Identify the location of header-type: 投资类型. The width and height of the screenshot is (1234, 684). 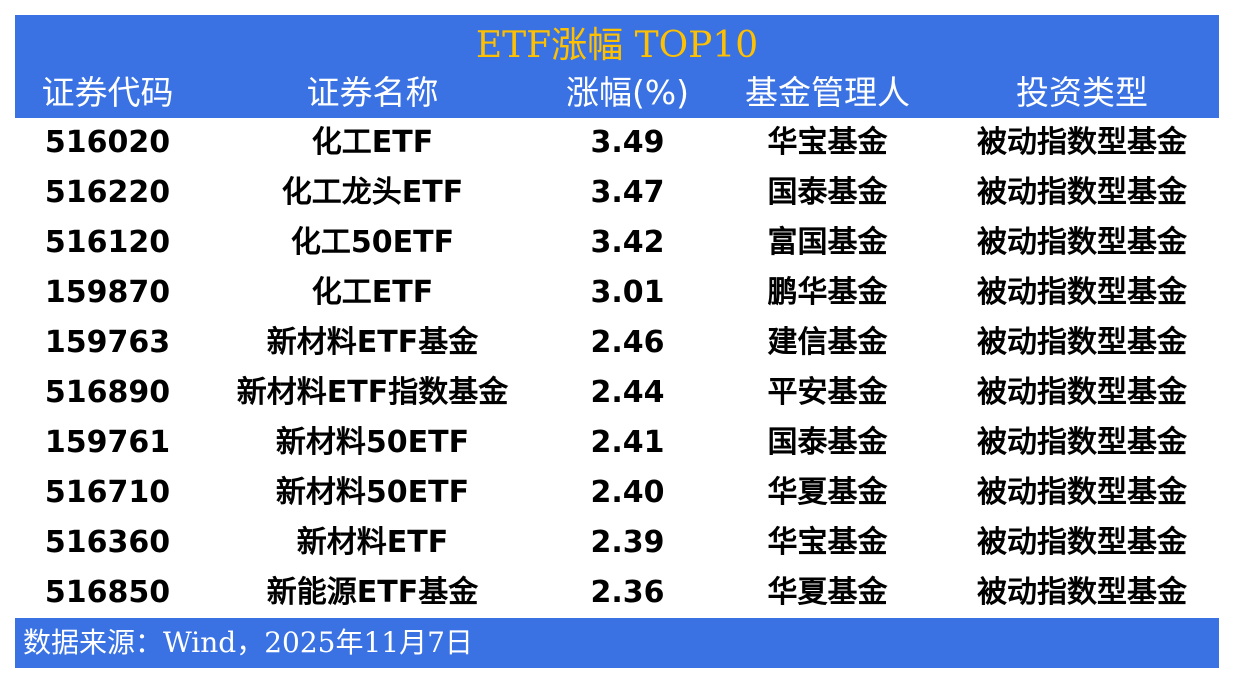
(1082, 92).